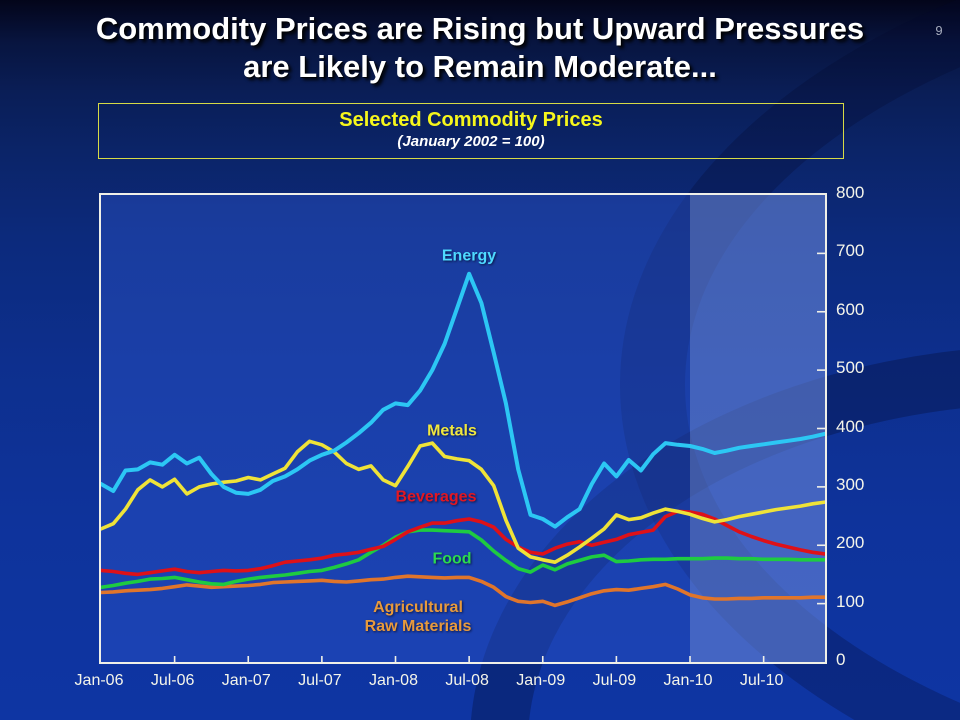 The height and width of the screenshot is (720, 960). I want to click on series-line-beverages, so click(463, 543).